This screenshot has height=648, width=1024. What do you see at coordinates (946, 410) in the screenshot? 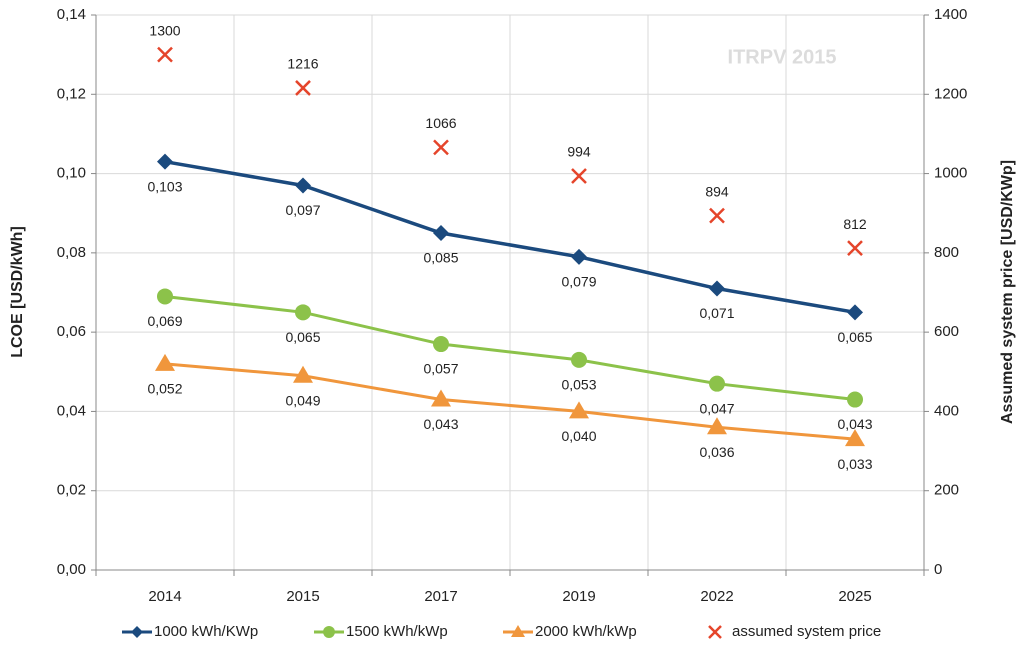
I see `y2-tick-label: 400` at bounding box center [946, 410].